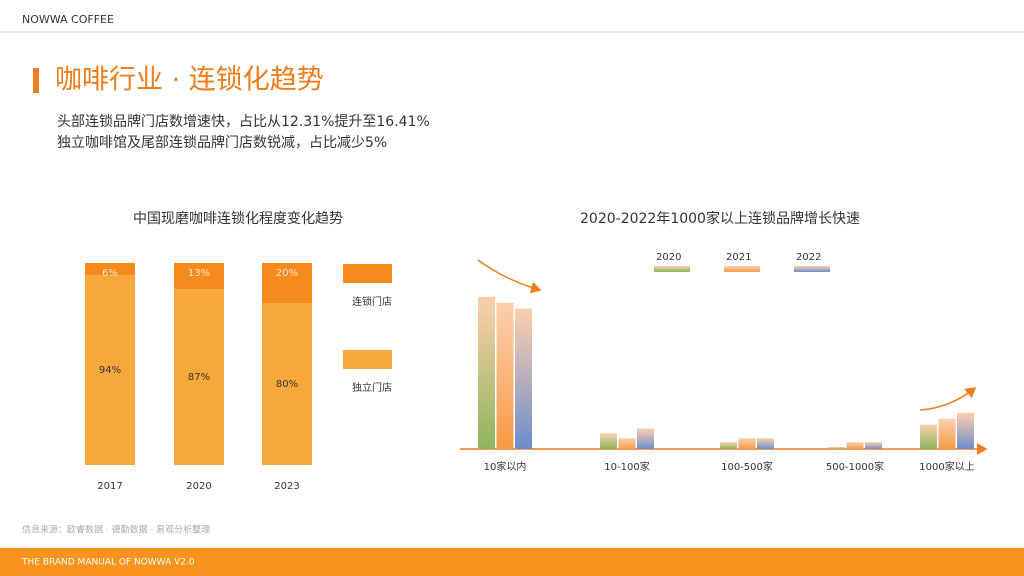  I want to click on footer: THE BRAND MANUAL OF NOWWA V2.0, so click(108, 563).